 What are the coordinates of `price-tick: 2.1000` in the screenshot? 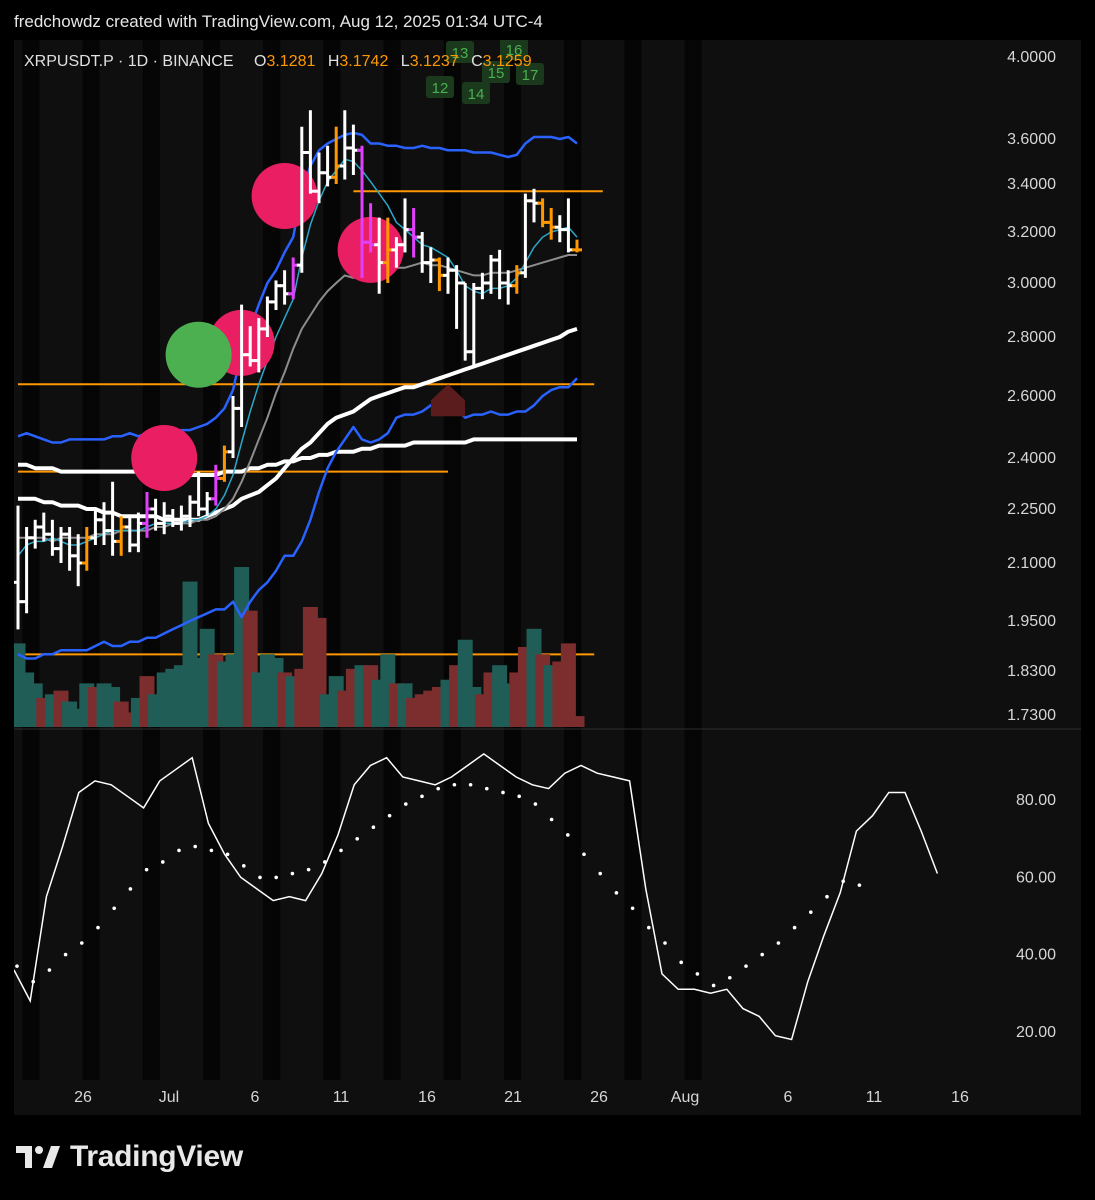 It's located at (1031, 563).